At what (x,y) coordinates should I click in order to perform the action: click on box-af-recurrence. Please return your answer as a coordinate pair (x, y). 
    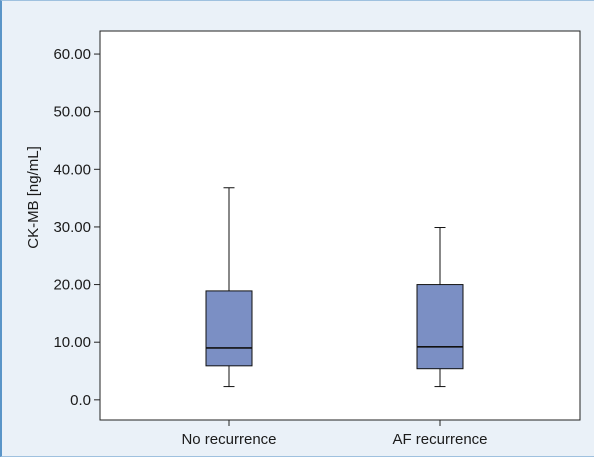
    Looking at the image, I should click on (440, 307).